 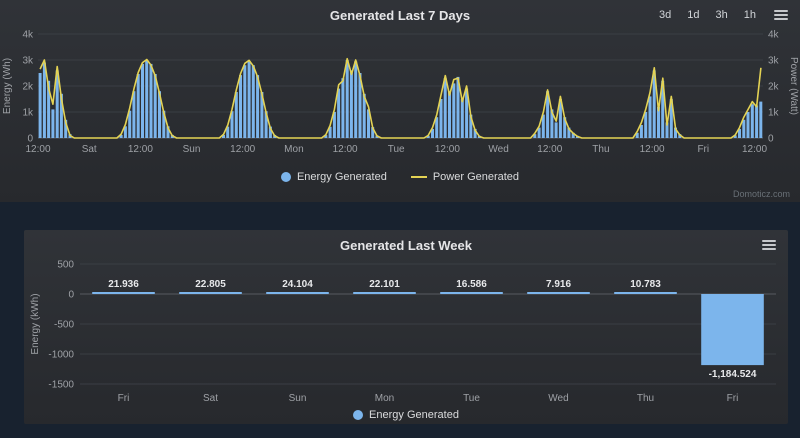 I want to click on chart-title-last-7-days: Generated Last 7 Days, so click(x=400, y=15).